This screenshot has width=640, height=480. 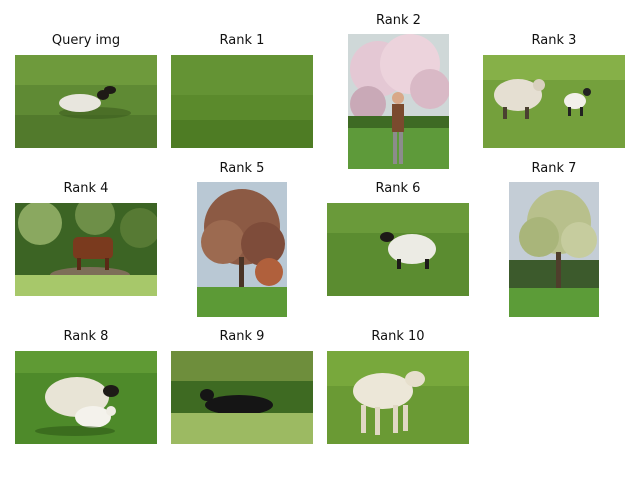 I want to click on panel-query: Query img, so click(x=86, y=90).